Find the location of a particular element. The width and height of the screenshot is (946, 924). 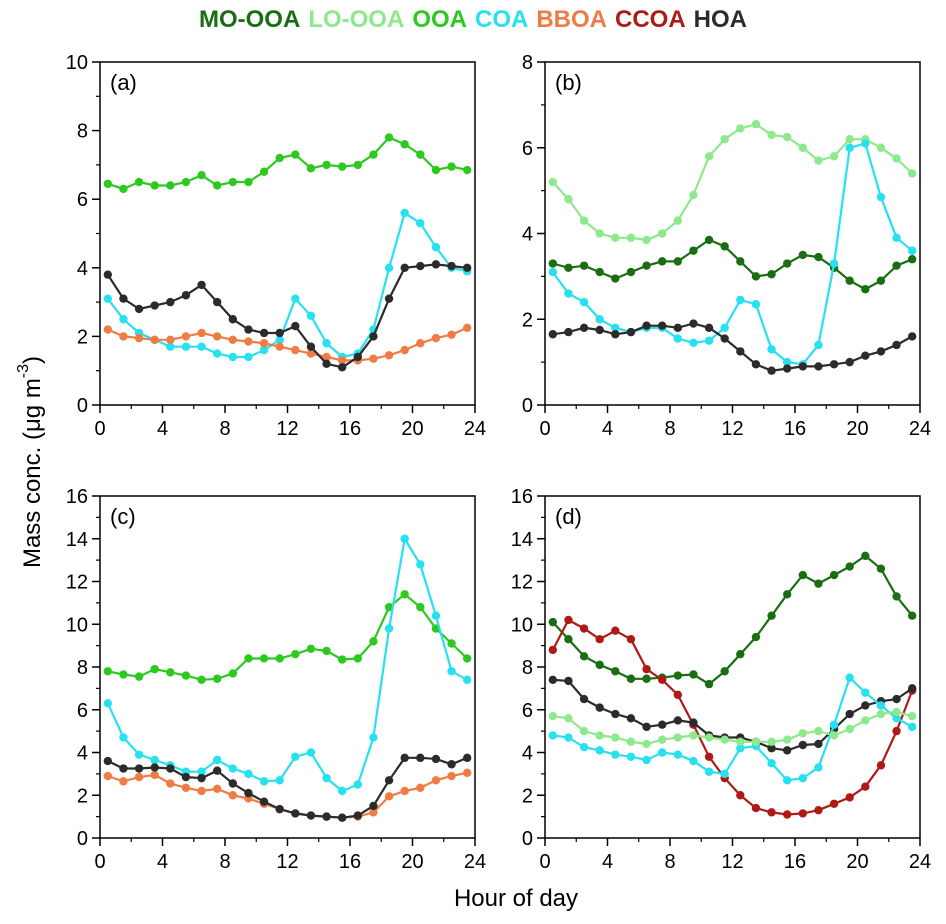

x-tick-label: 20 is located at coordinates (857, 429).